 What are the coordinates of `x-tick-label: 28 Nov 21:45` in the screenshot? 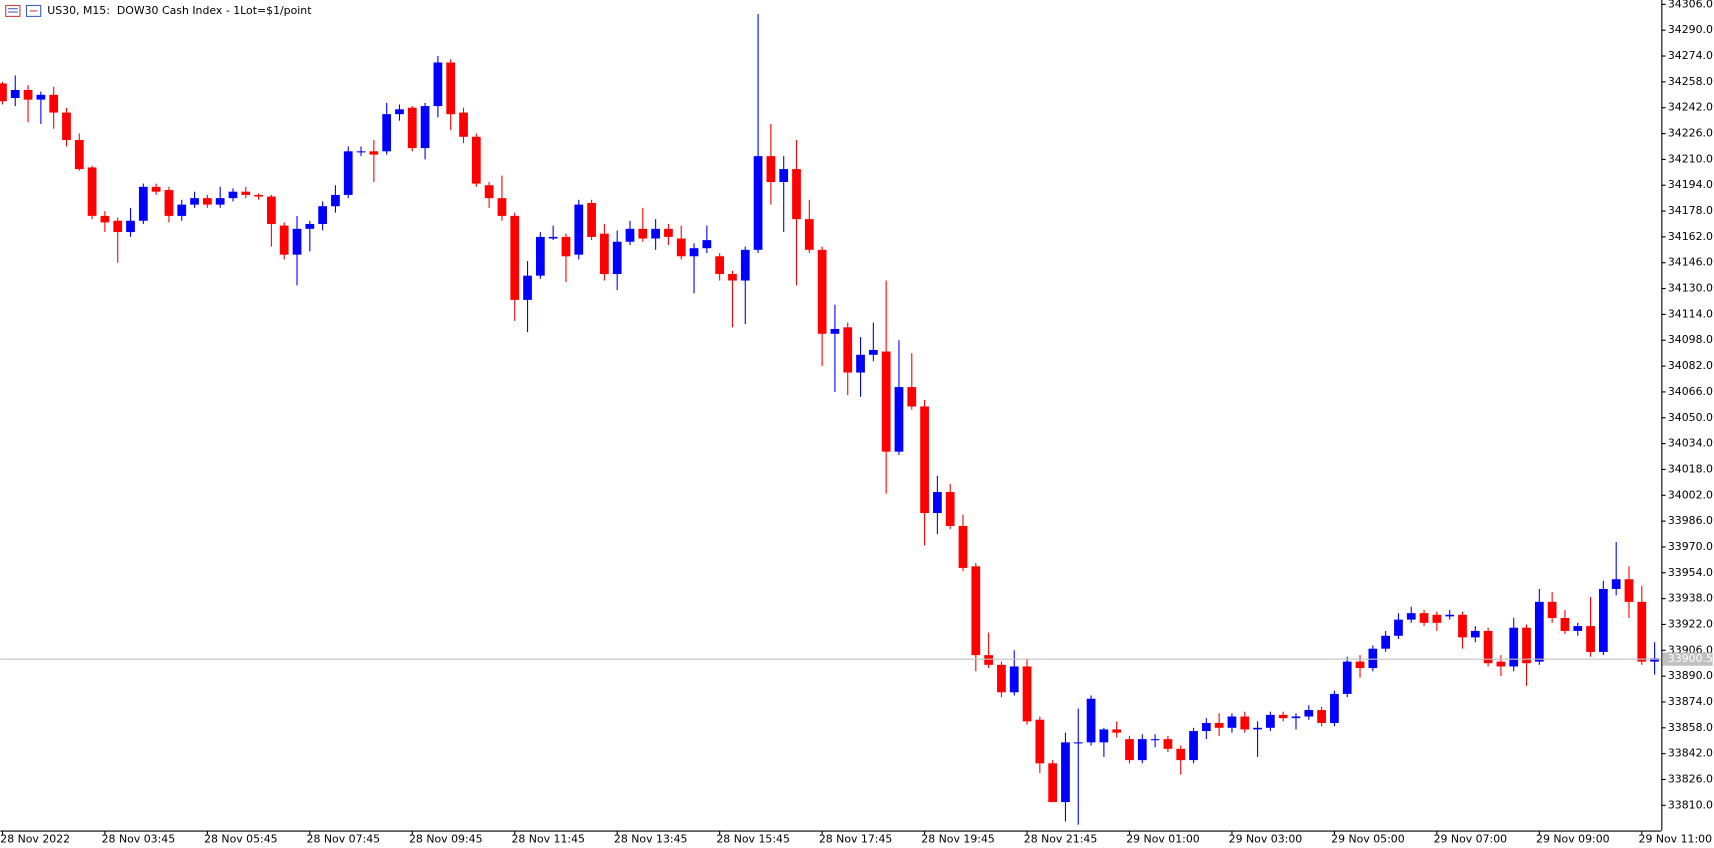 It's located at (1061, 838).